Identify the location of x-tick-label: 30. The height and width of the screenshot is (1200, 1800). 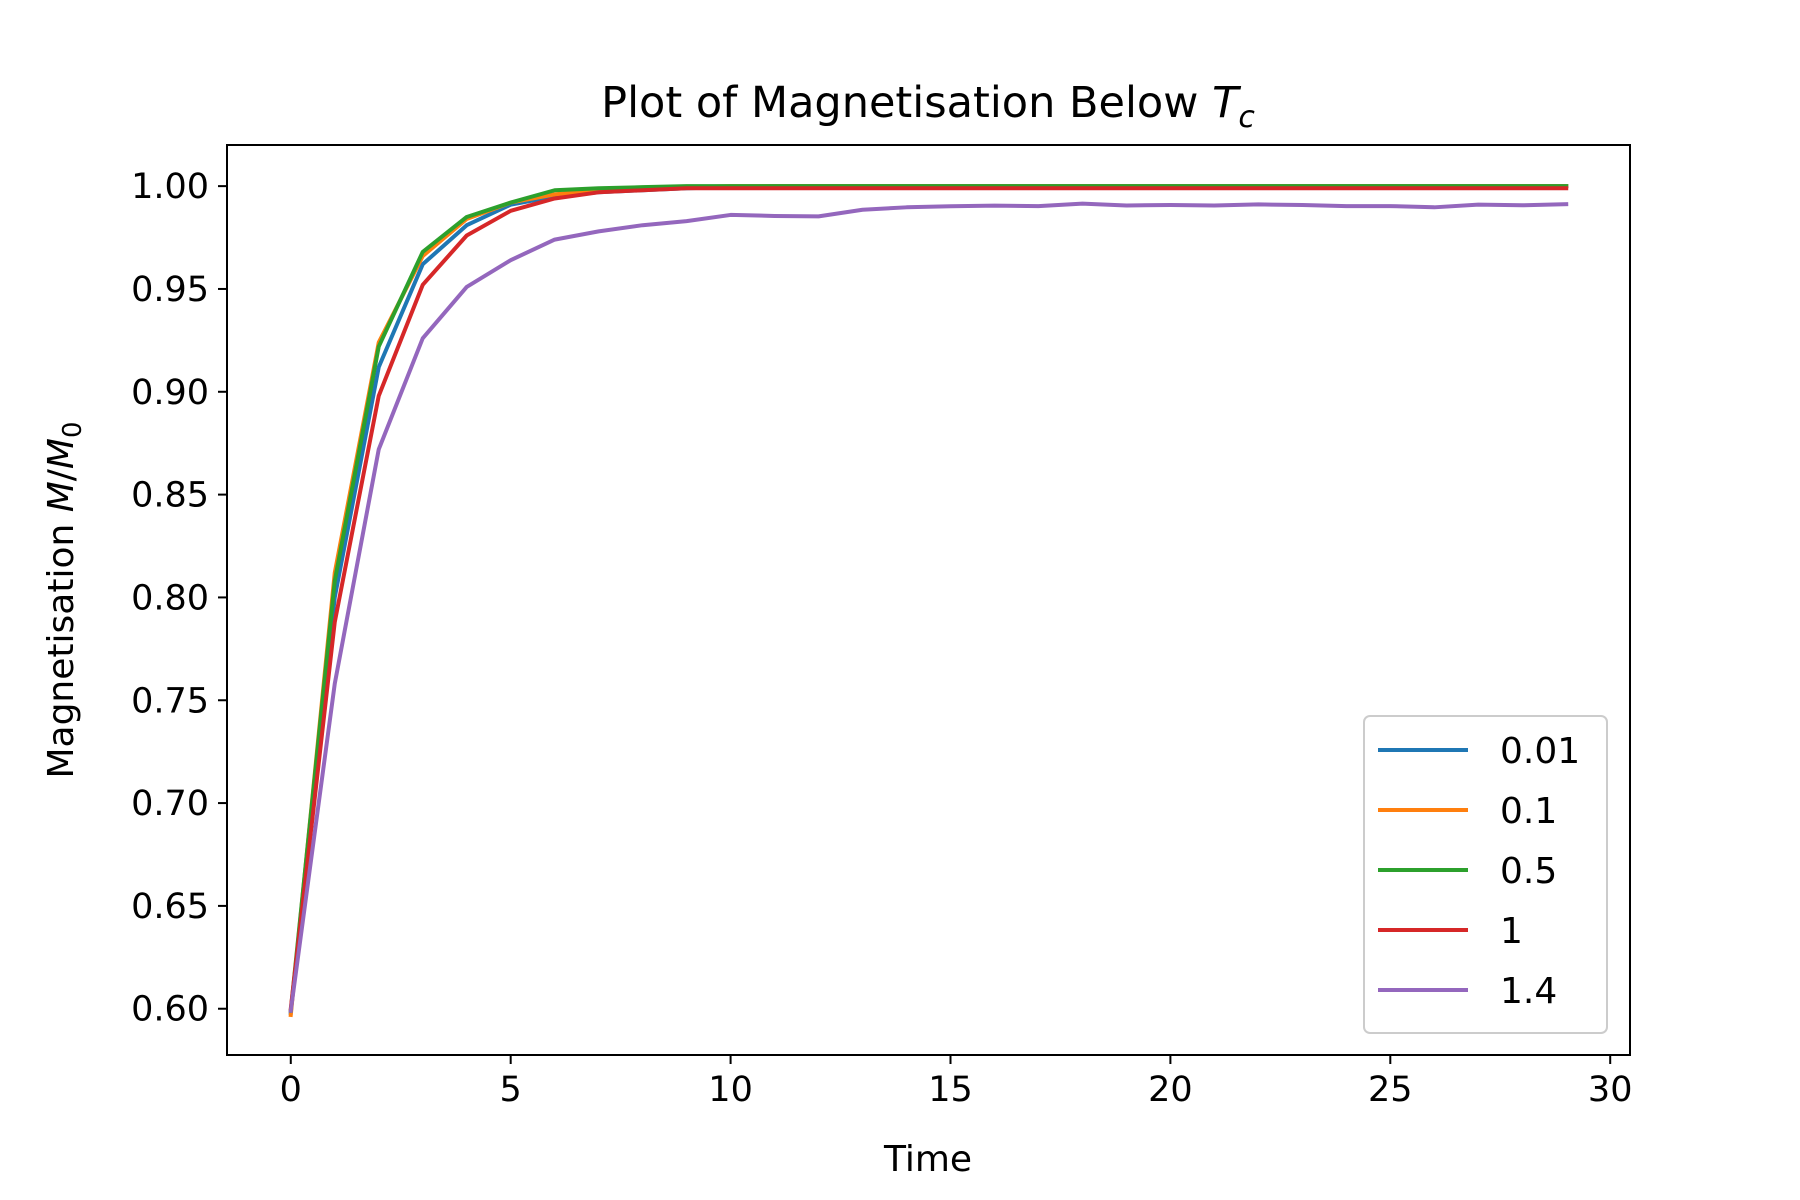
(1610, 1090).